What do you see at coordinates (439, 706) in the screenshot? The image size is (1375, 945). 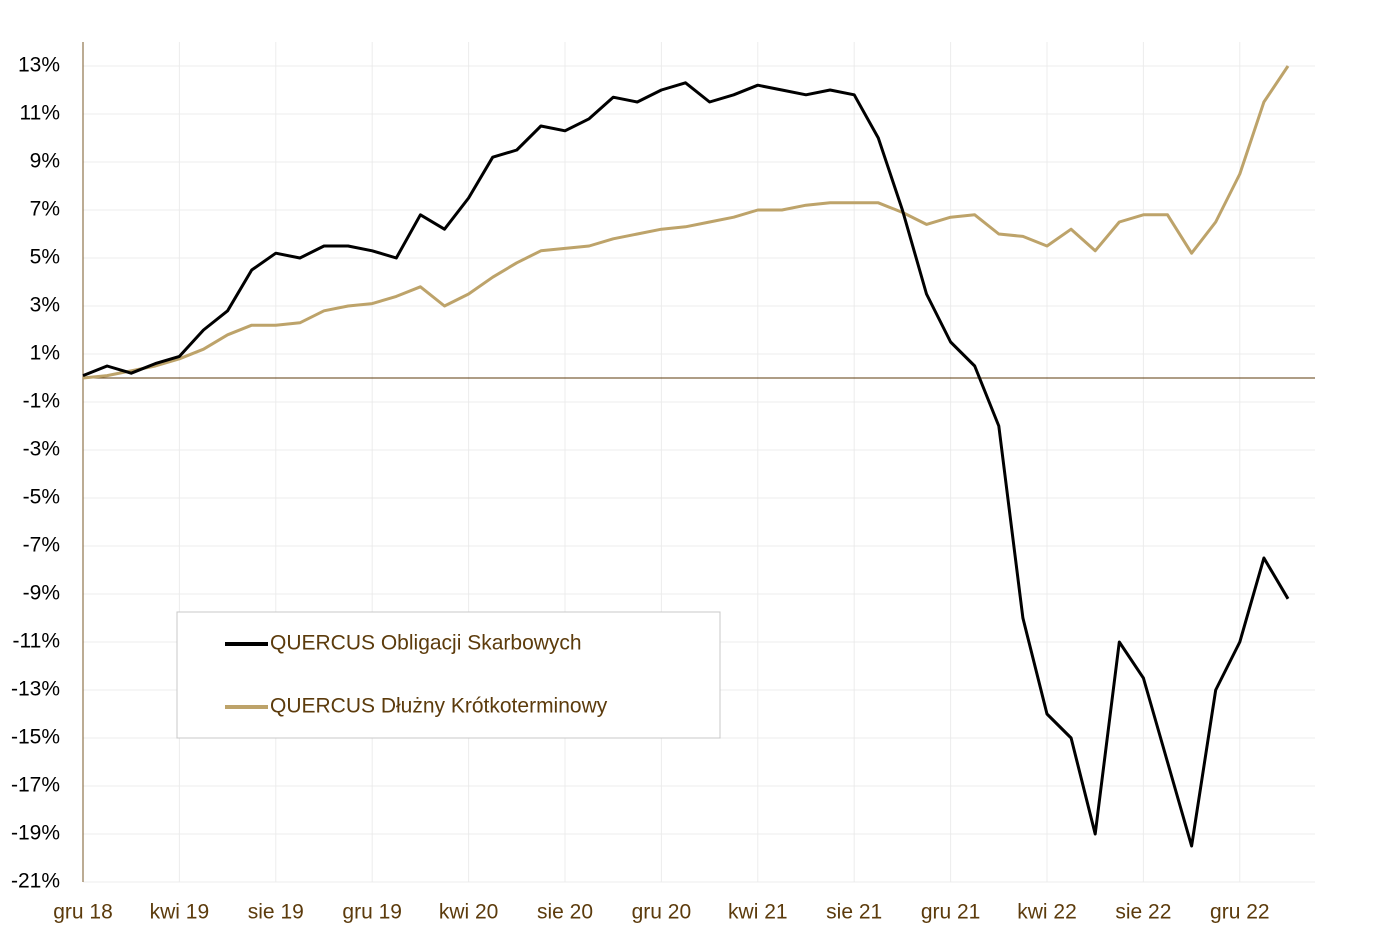 I see `legend-label: QUERCUS Dłużny Krótkoterminowy` at bounding box center [439, 706].